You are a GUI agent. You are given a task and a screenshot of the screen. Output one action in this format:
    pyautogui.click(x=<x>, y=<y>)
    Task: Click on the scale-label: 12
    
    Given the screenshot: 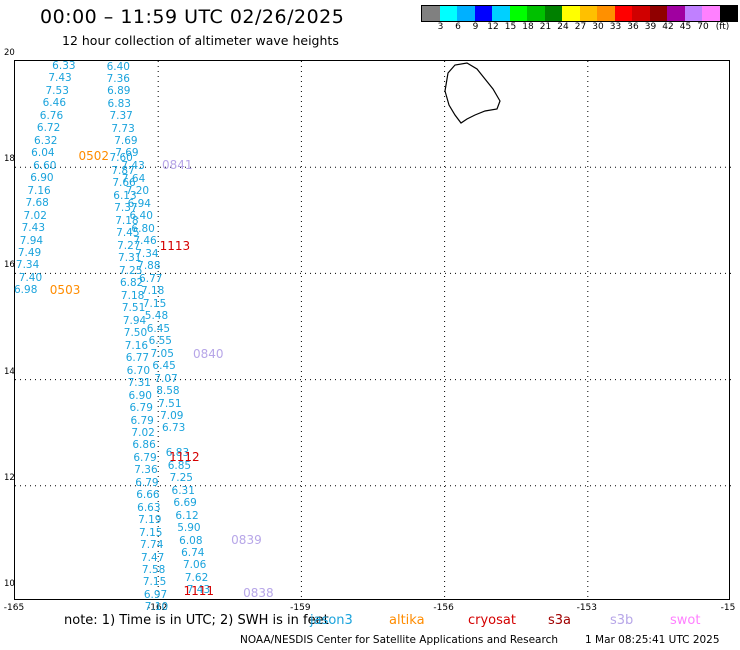 What is the action you would take?
    pyautogui.click(x=493, y=27)
    